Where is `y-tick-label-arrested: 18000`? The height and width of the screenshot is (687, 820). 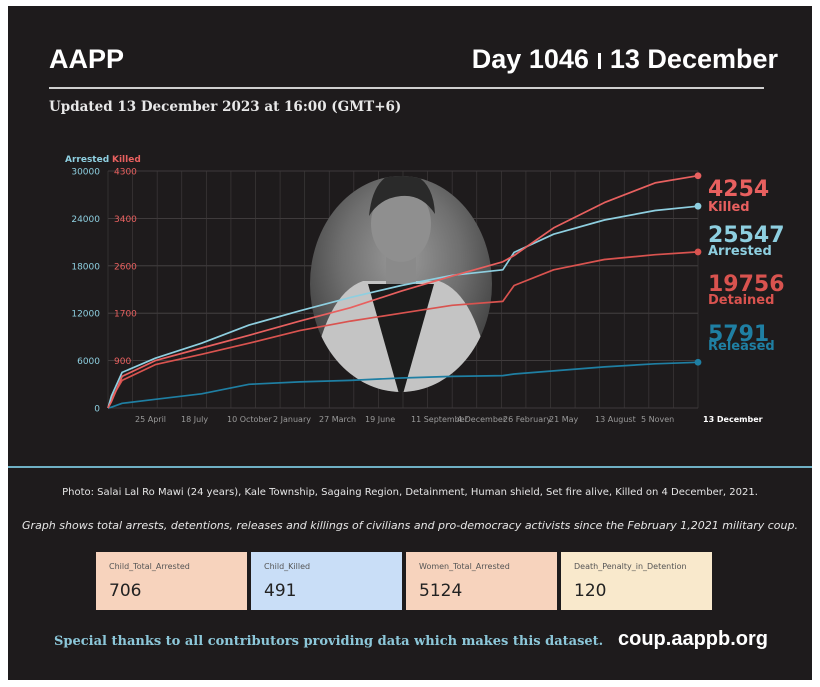 y-tick-label-arrested: 18000 is located at coordinates (85, 267).